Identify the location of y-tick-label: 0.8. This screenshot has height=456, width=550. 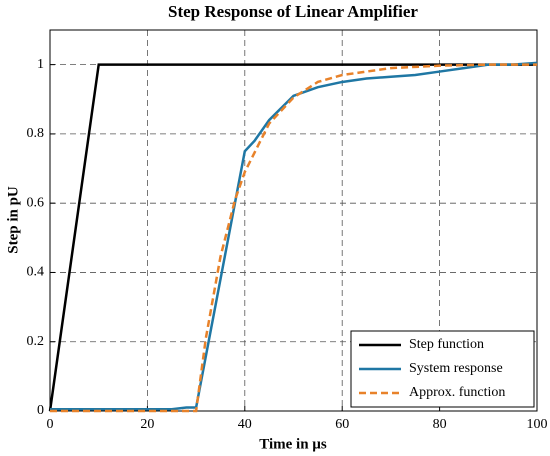
(36, 133).